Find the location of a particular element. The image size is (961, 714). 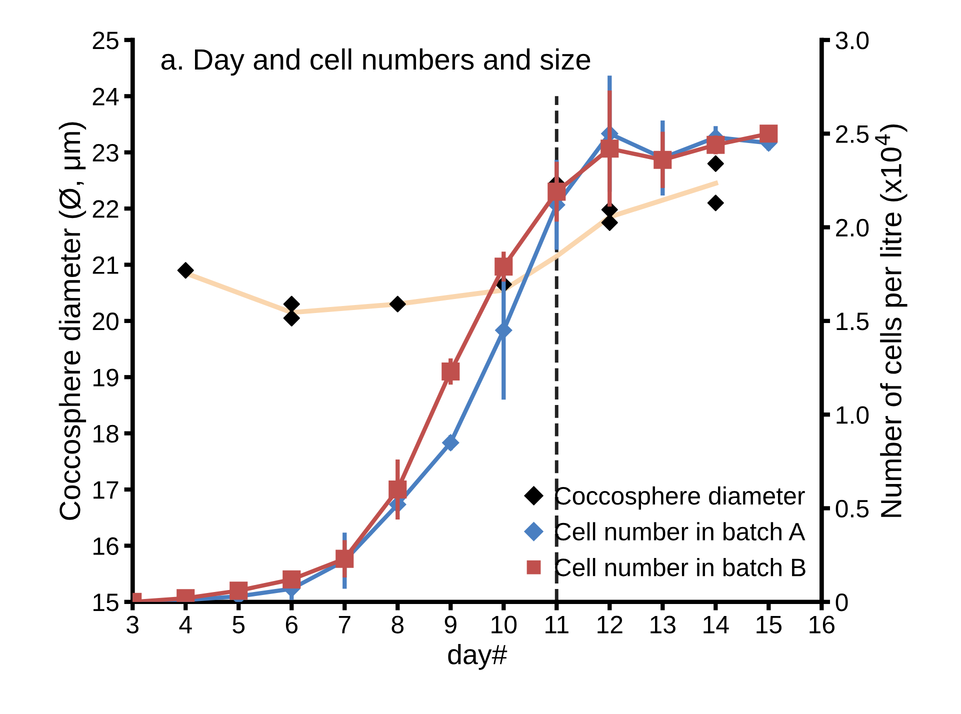

x-tick-label: 3 is located at coordinates (132, 625).